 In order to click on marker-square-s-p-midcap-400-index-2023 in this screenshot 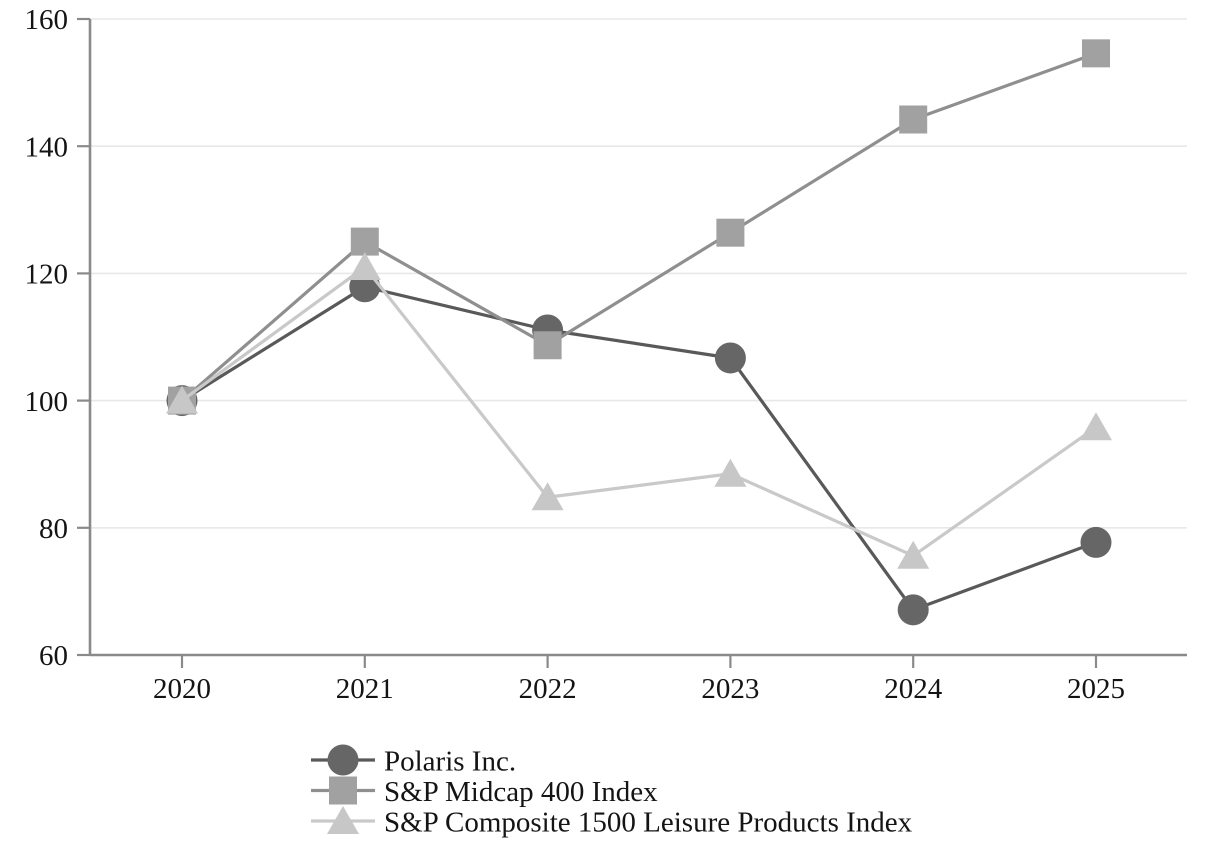, I will do `click(730, 232)`.